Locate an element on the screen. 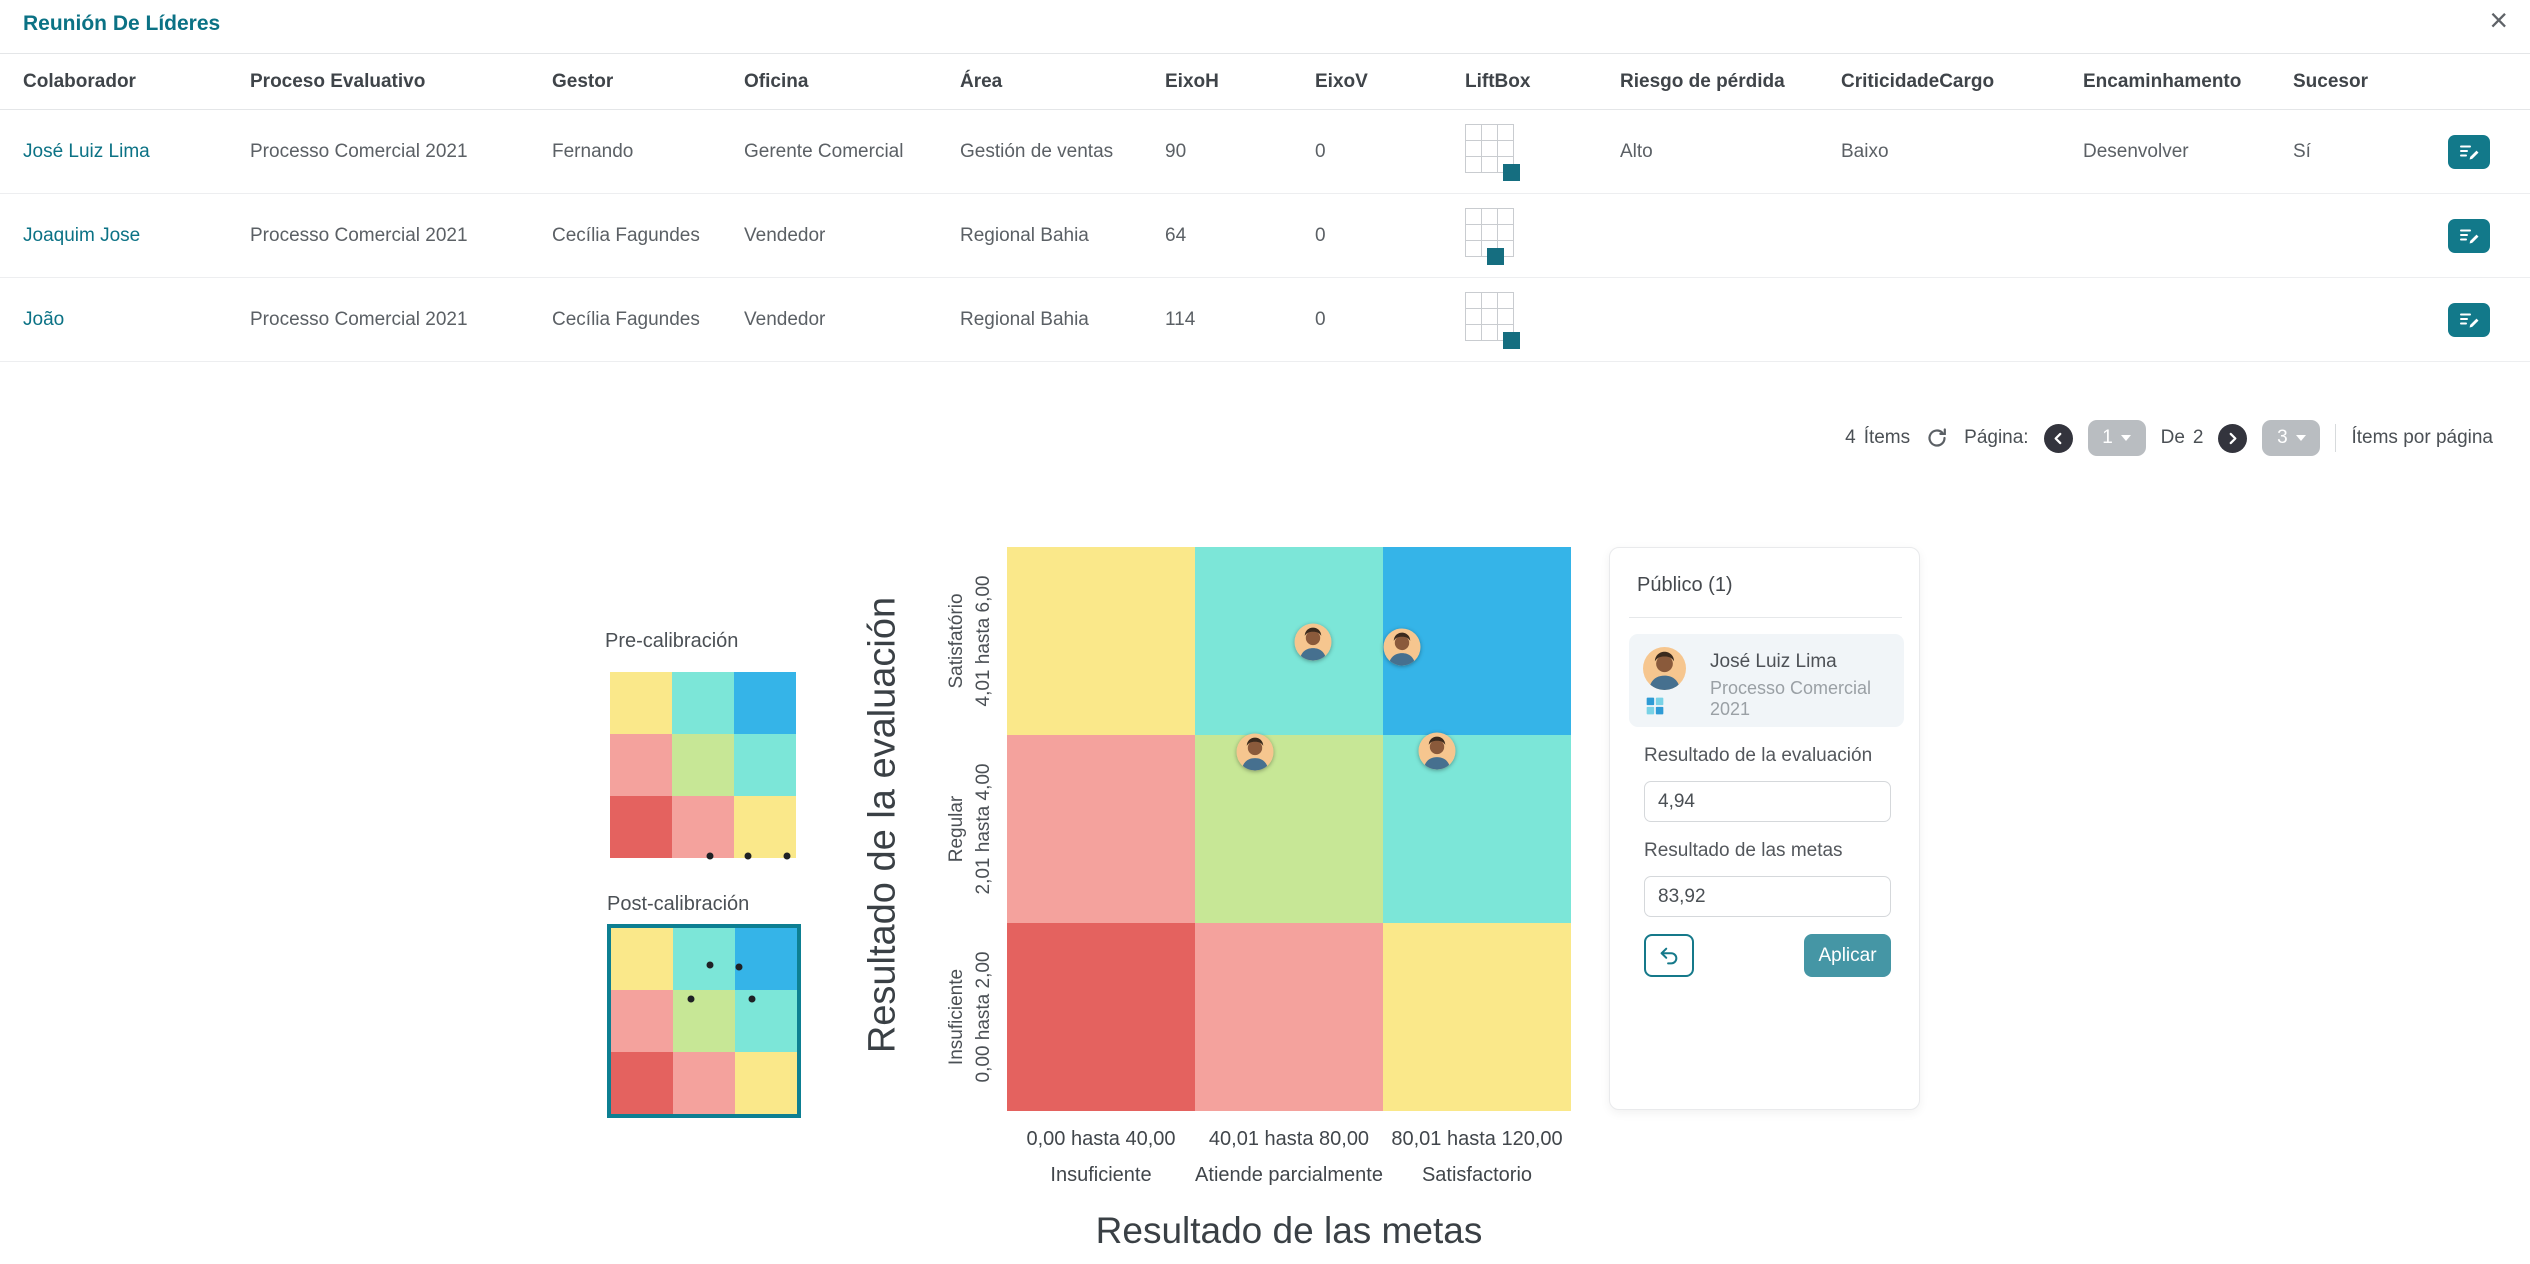 This screenshot has width=2530, height=1264. col-proceso: Proceso Evaluativo is located at coordinates (338, 81).